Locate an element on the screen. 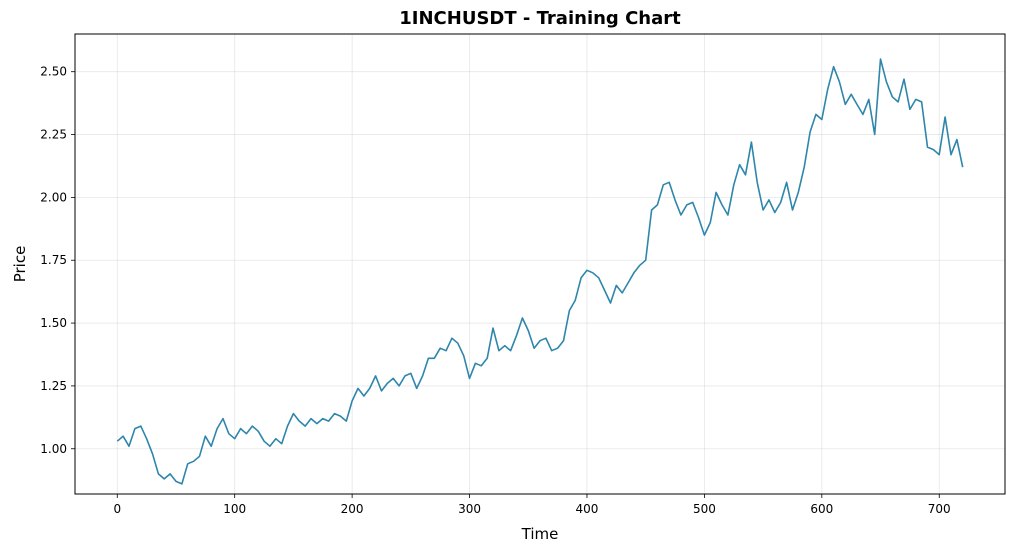  x-tick-label: 100 is located at coordinates (234, 509).